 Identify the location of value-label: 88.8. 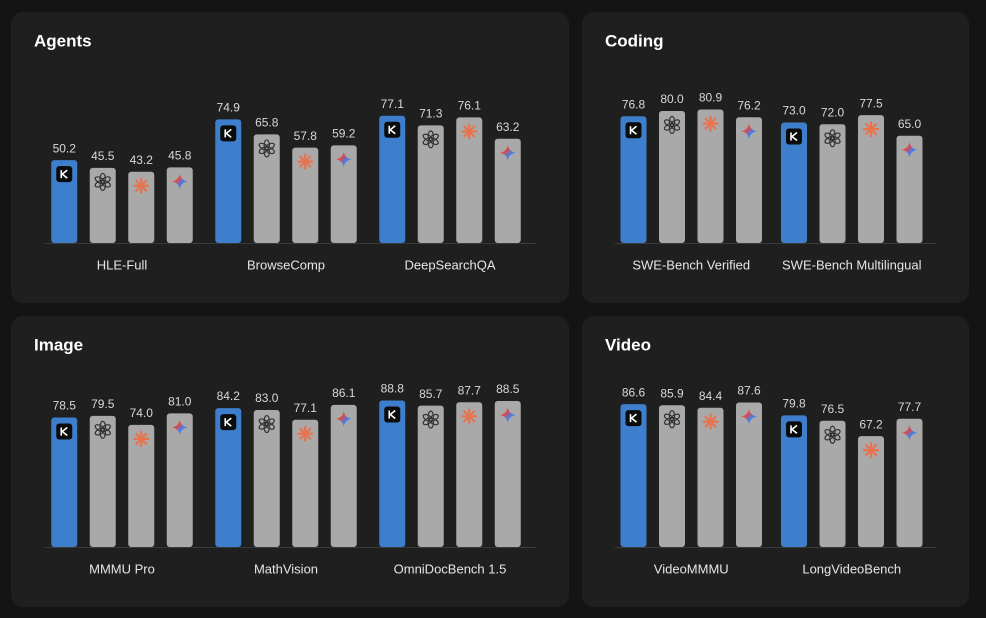
(393, 389).